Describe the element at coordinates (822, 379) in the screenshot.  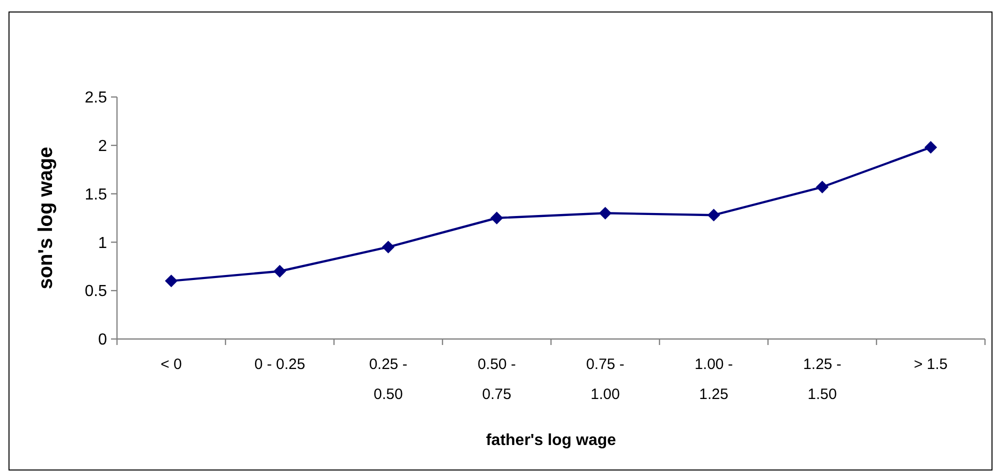
I see `x-tick-label: 1.25 - 1.50` at that location.